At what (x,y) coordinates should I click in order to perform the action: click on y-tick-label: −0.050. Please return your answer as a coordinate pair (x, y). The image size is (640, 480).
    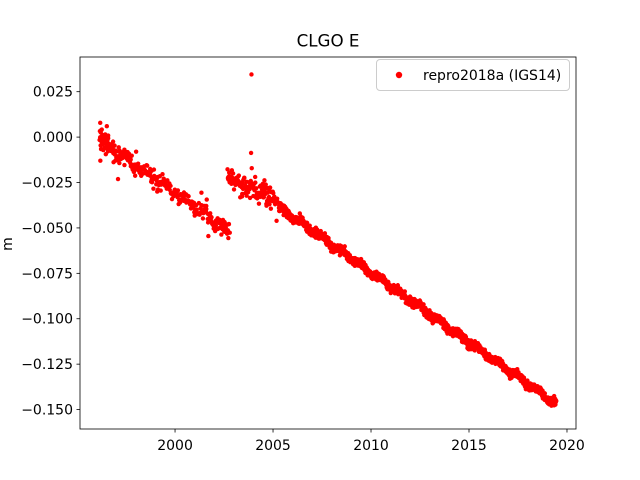
    Looking at the image, I should click on (47, 229).